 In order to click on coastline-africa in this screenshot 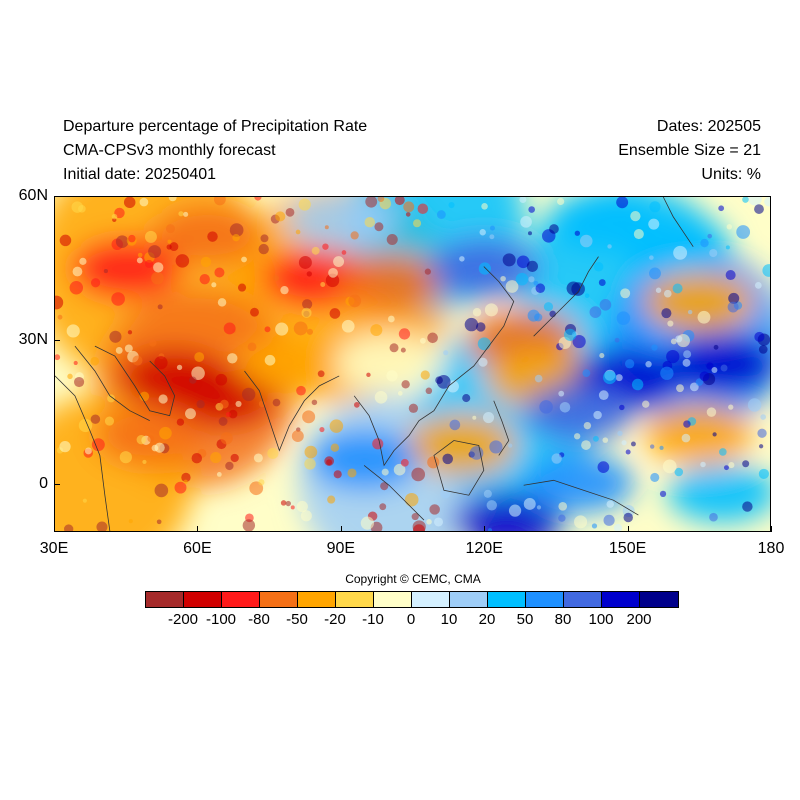, I will do `click(83, 453)`.